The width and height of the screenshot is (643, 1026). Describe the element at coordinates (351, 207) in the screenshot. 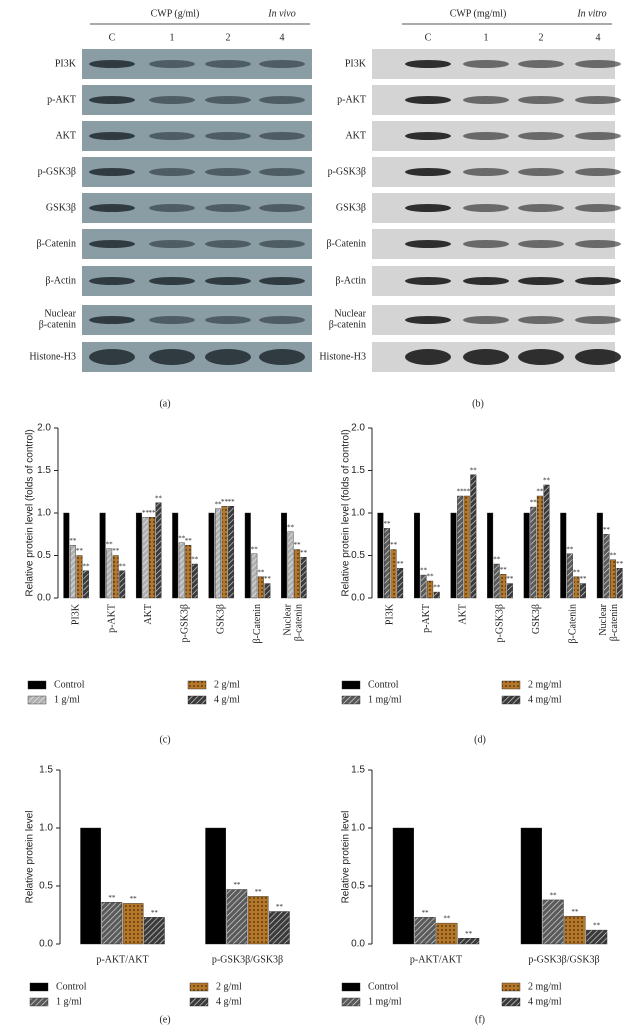

I see `protein-label: GSK3β` at that location.